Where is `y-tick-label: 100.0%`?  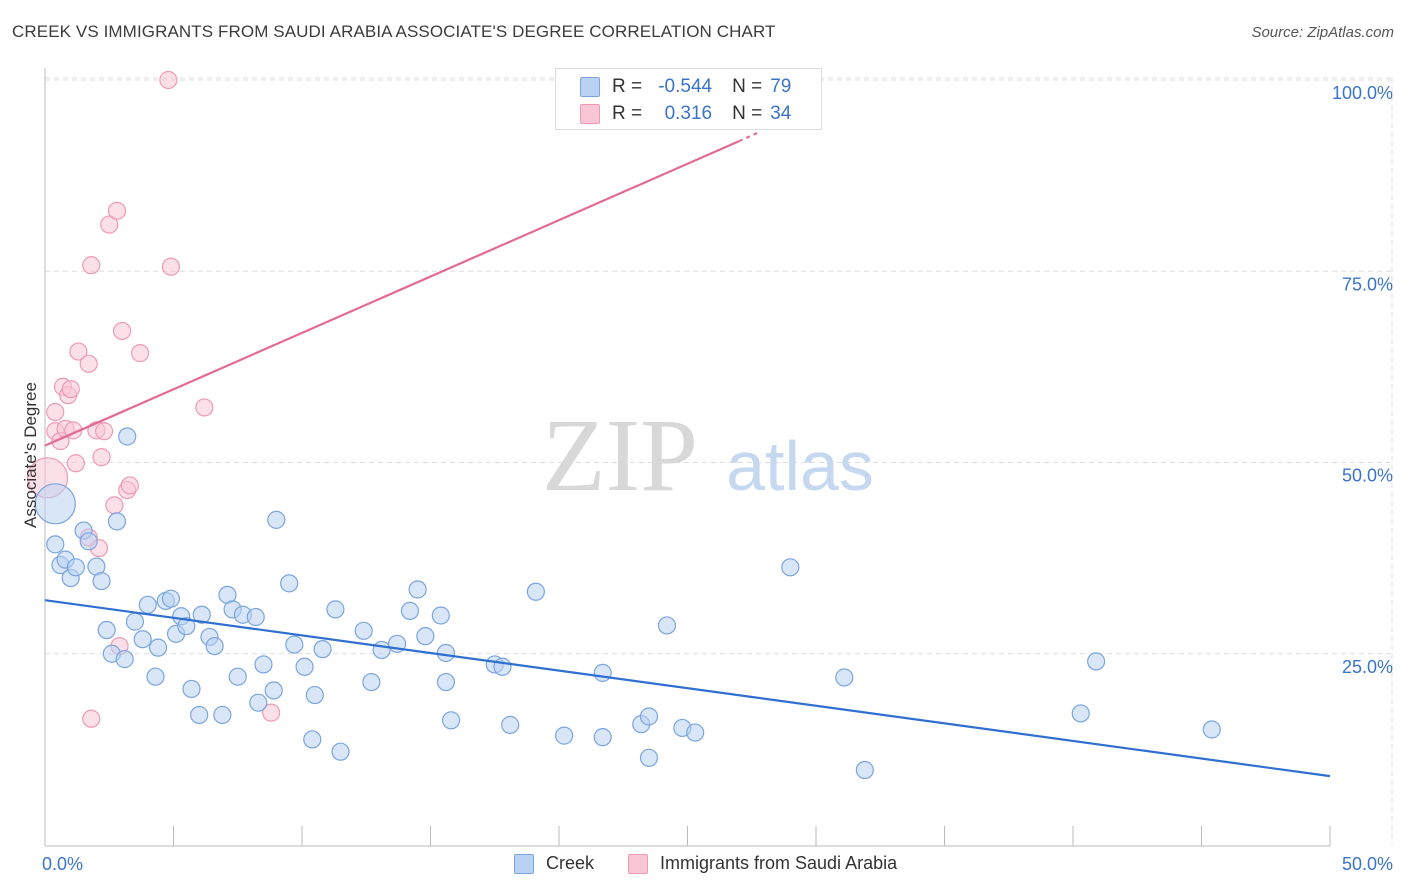
y-tick-label: 100.0% is located at coordinates (1362, 93).